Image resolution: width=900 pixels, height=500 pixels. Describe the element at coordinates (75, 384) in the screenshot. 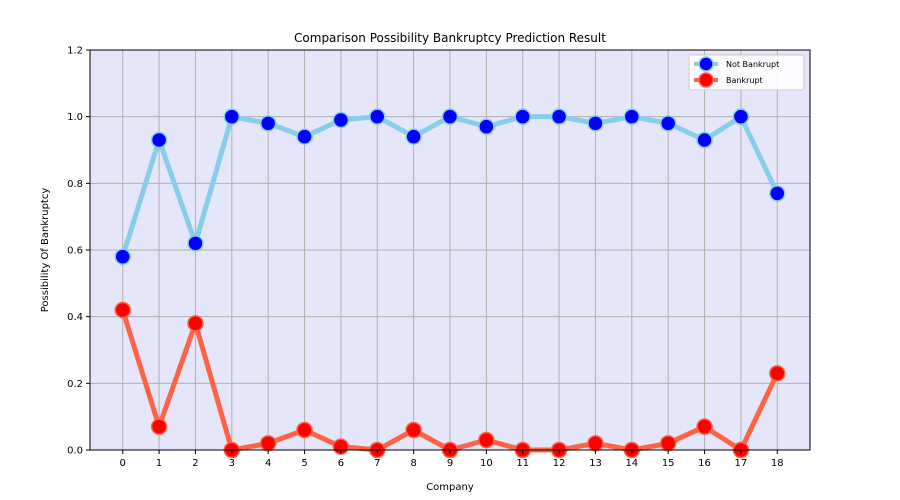

I see `y-tick-label: 0.2` at that location.